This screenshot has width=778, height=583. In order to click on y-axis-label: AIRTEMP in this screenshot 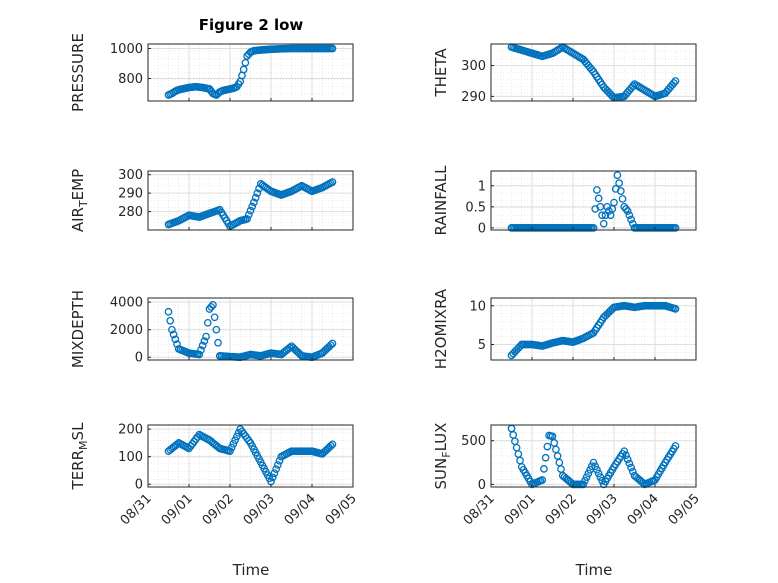, I will do `click(79, 200)`.